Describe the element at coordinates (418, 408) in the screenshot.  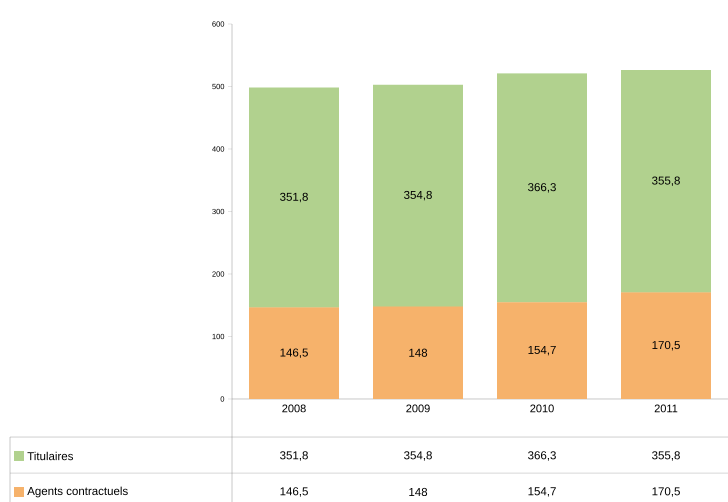
I see `x-tick-label: 2009` at that location.